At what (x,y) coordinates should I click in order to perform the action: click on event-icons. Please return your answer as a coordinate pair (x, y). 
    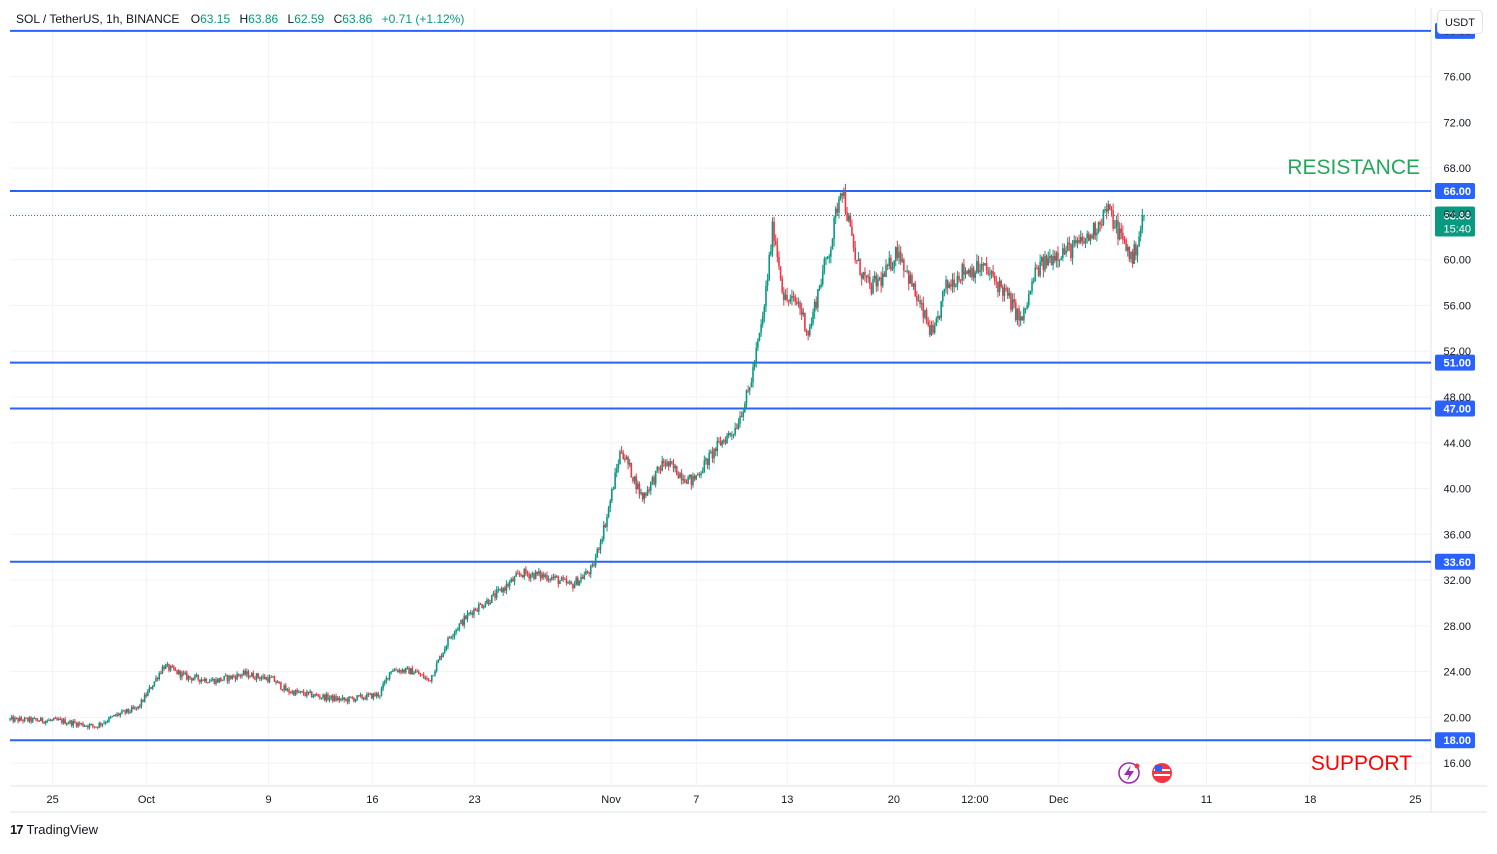
    Looking at the image, I should click on (1145, 773).